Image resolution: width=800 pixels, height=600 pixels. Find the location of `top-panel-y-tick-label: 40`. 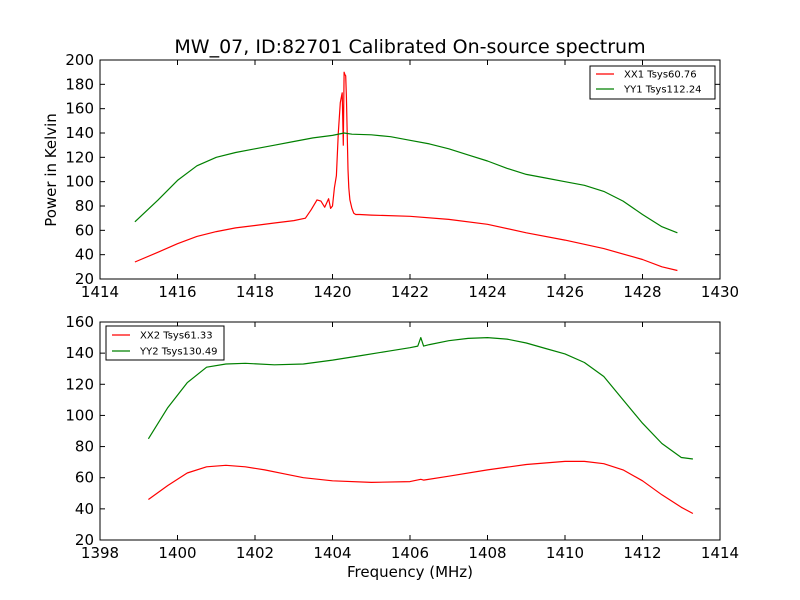

top-panel-y-tick-label: 40 is located at coordinates (84, 255).